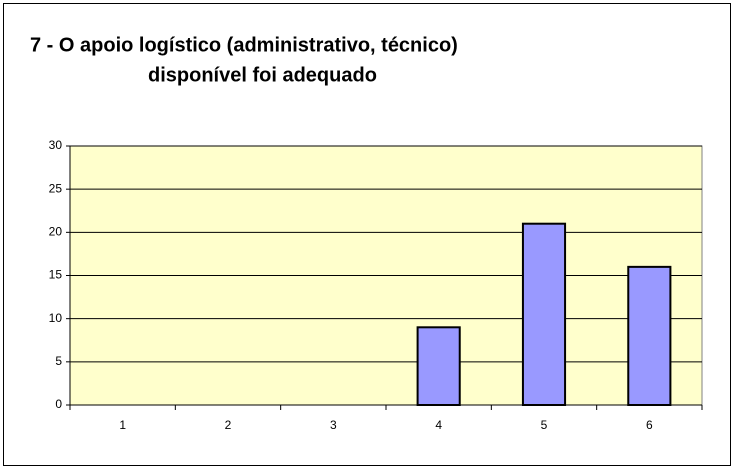 Image resolution: width=735 pixels, height=469 pixels. I want to click on y-tick-label: 0, so click(58, 404).